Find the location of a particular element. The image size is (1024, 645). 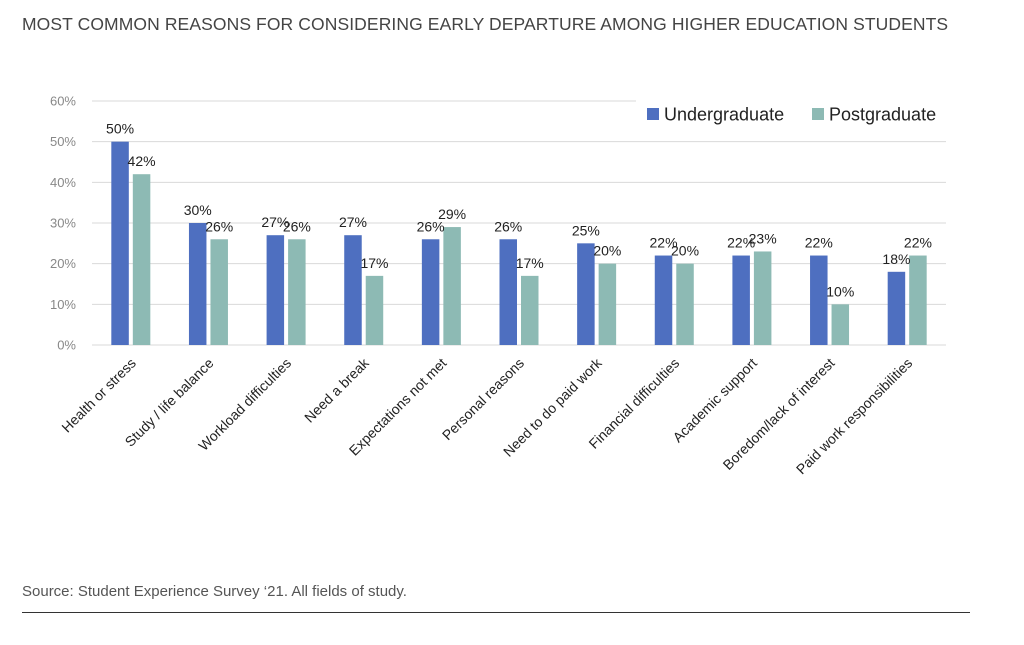

footer-divider is located at coordinates (496, 612).